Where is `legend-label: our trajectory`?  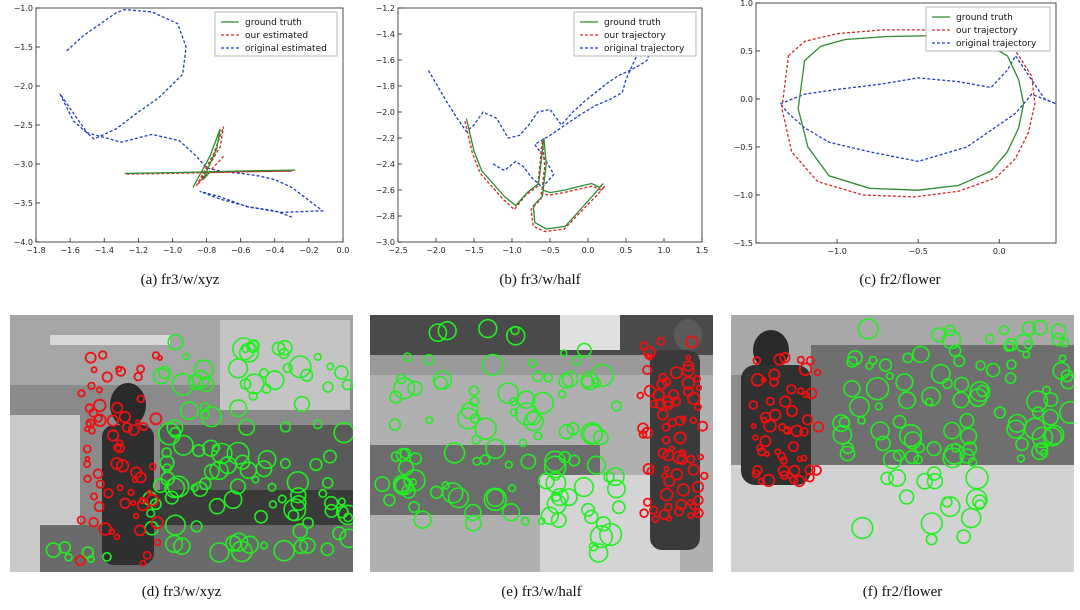 legend-label: our trajectory is located at coordinates (635, 36).